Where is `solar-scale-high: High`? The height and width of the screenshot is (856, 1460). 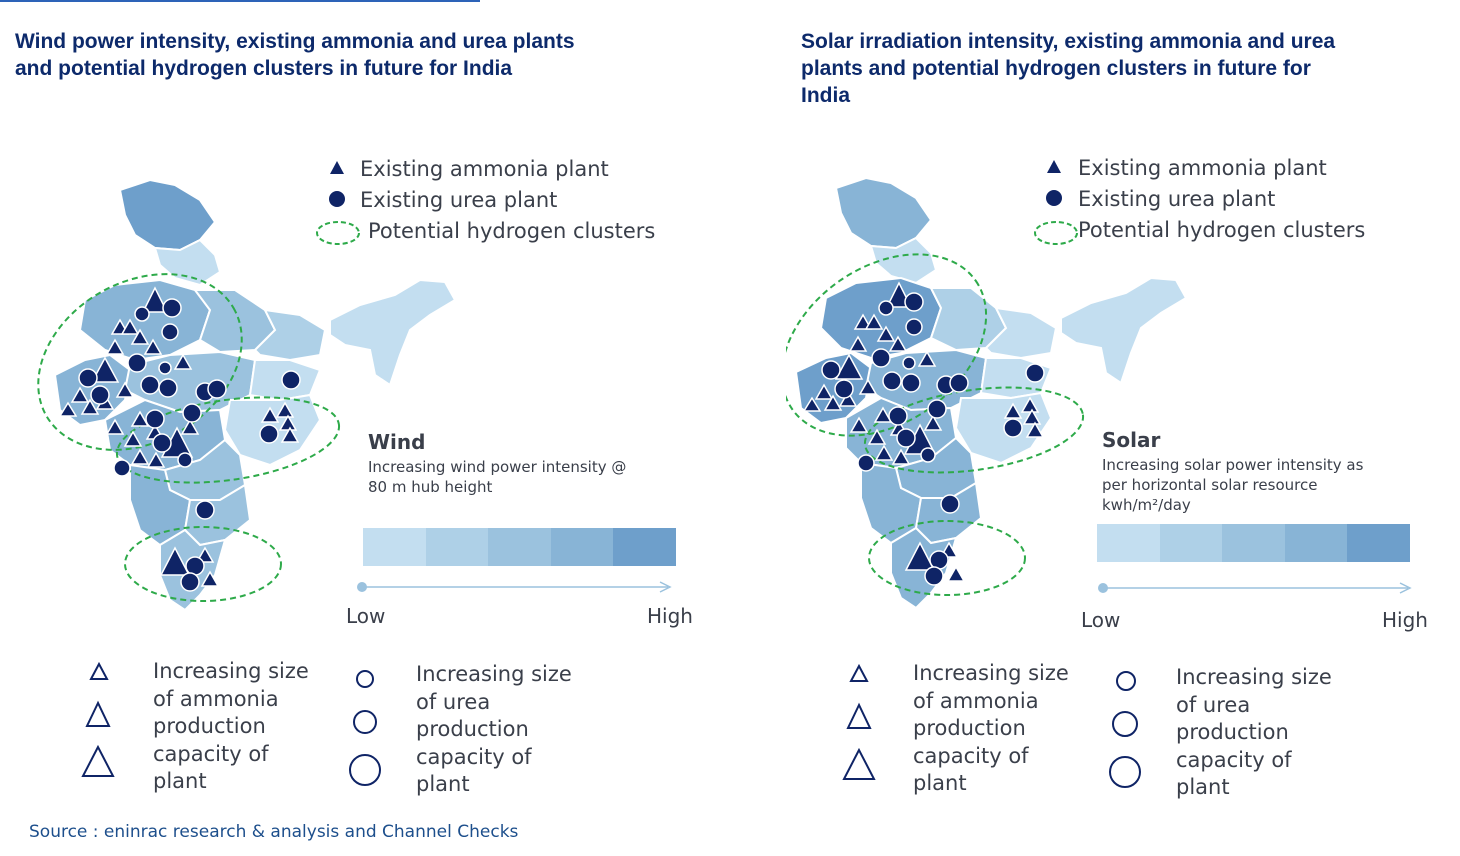 solar-scale-high: High is located at coordinates (1405, 620).